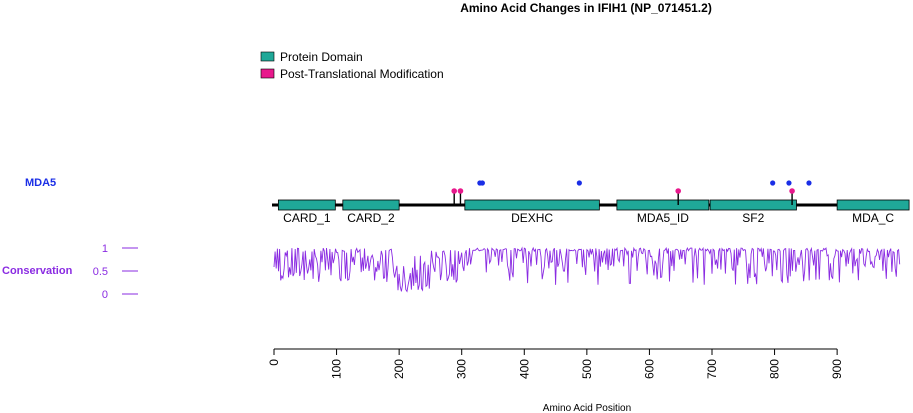 The width and height of the screenshot is (913, 413). What do you see at coordinates (274, 362) in the screenshot?
I see `x-tick-label: 0` at bounding box center [274, 362].